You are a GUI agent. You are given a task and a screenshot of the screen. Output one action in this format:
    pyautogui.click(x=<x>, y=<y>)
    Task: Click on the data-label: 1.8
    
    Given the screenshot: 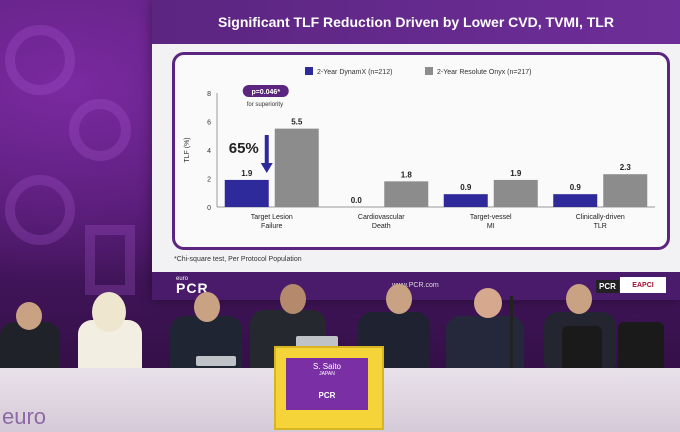 What is the action you would take?
    pyautogui.click(x=407, y=174)
    